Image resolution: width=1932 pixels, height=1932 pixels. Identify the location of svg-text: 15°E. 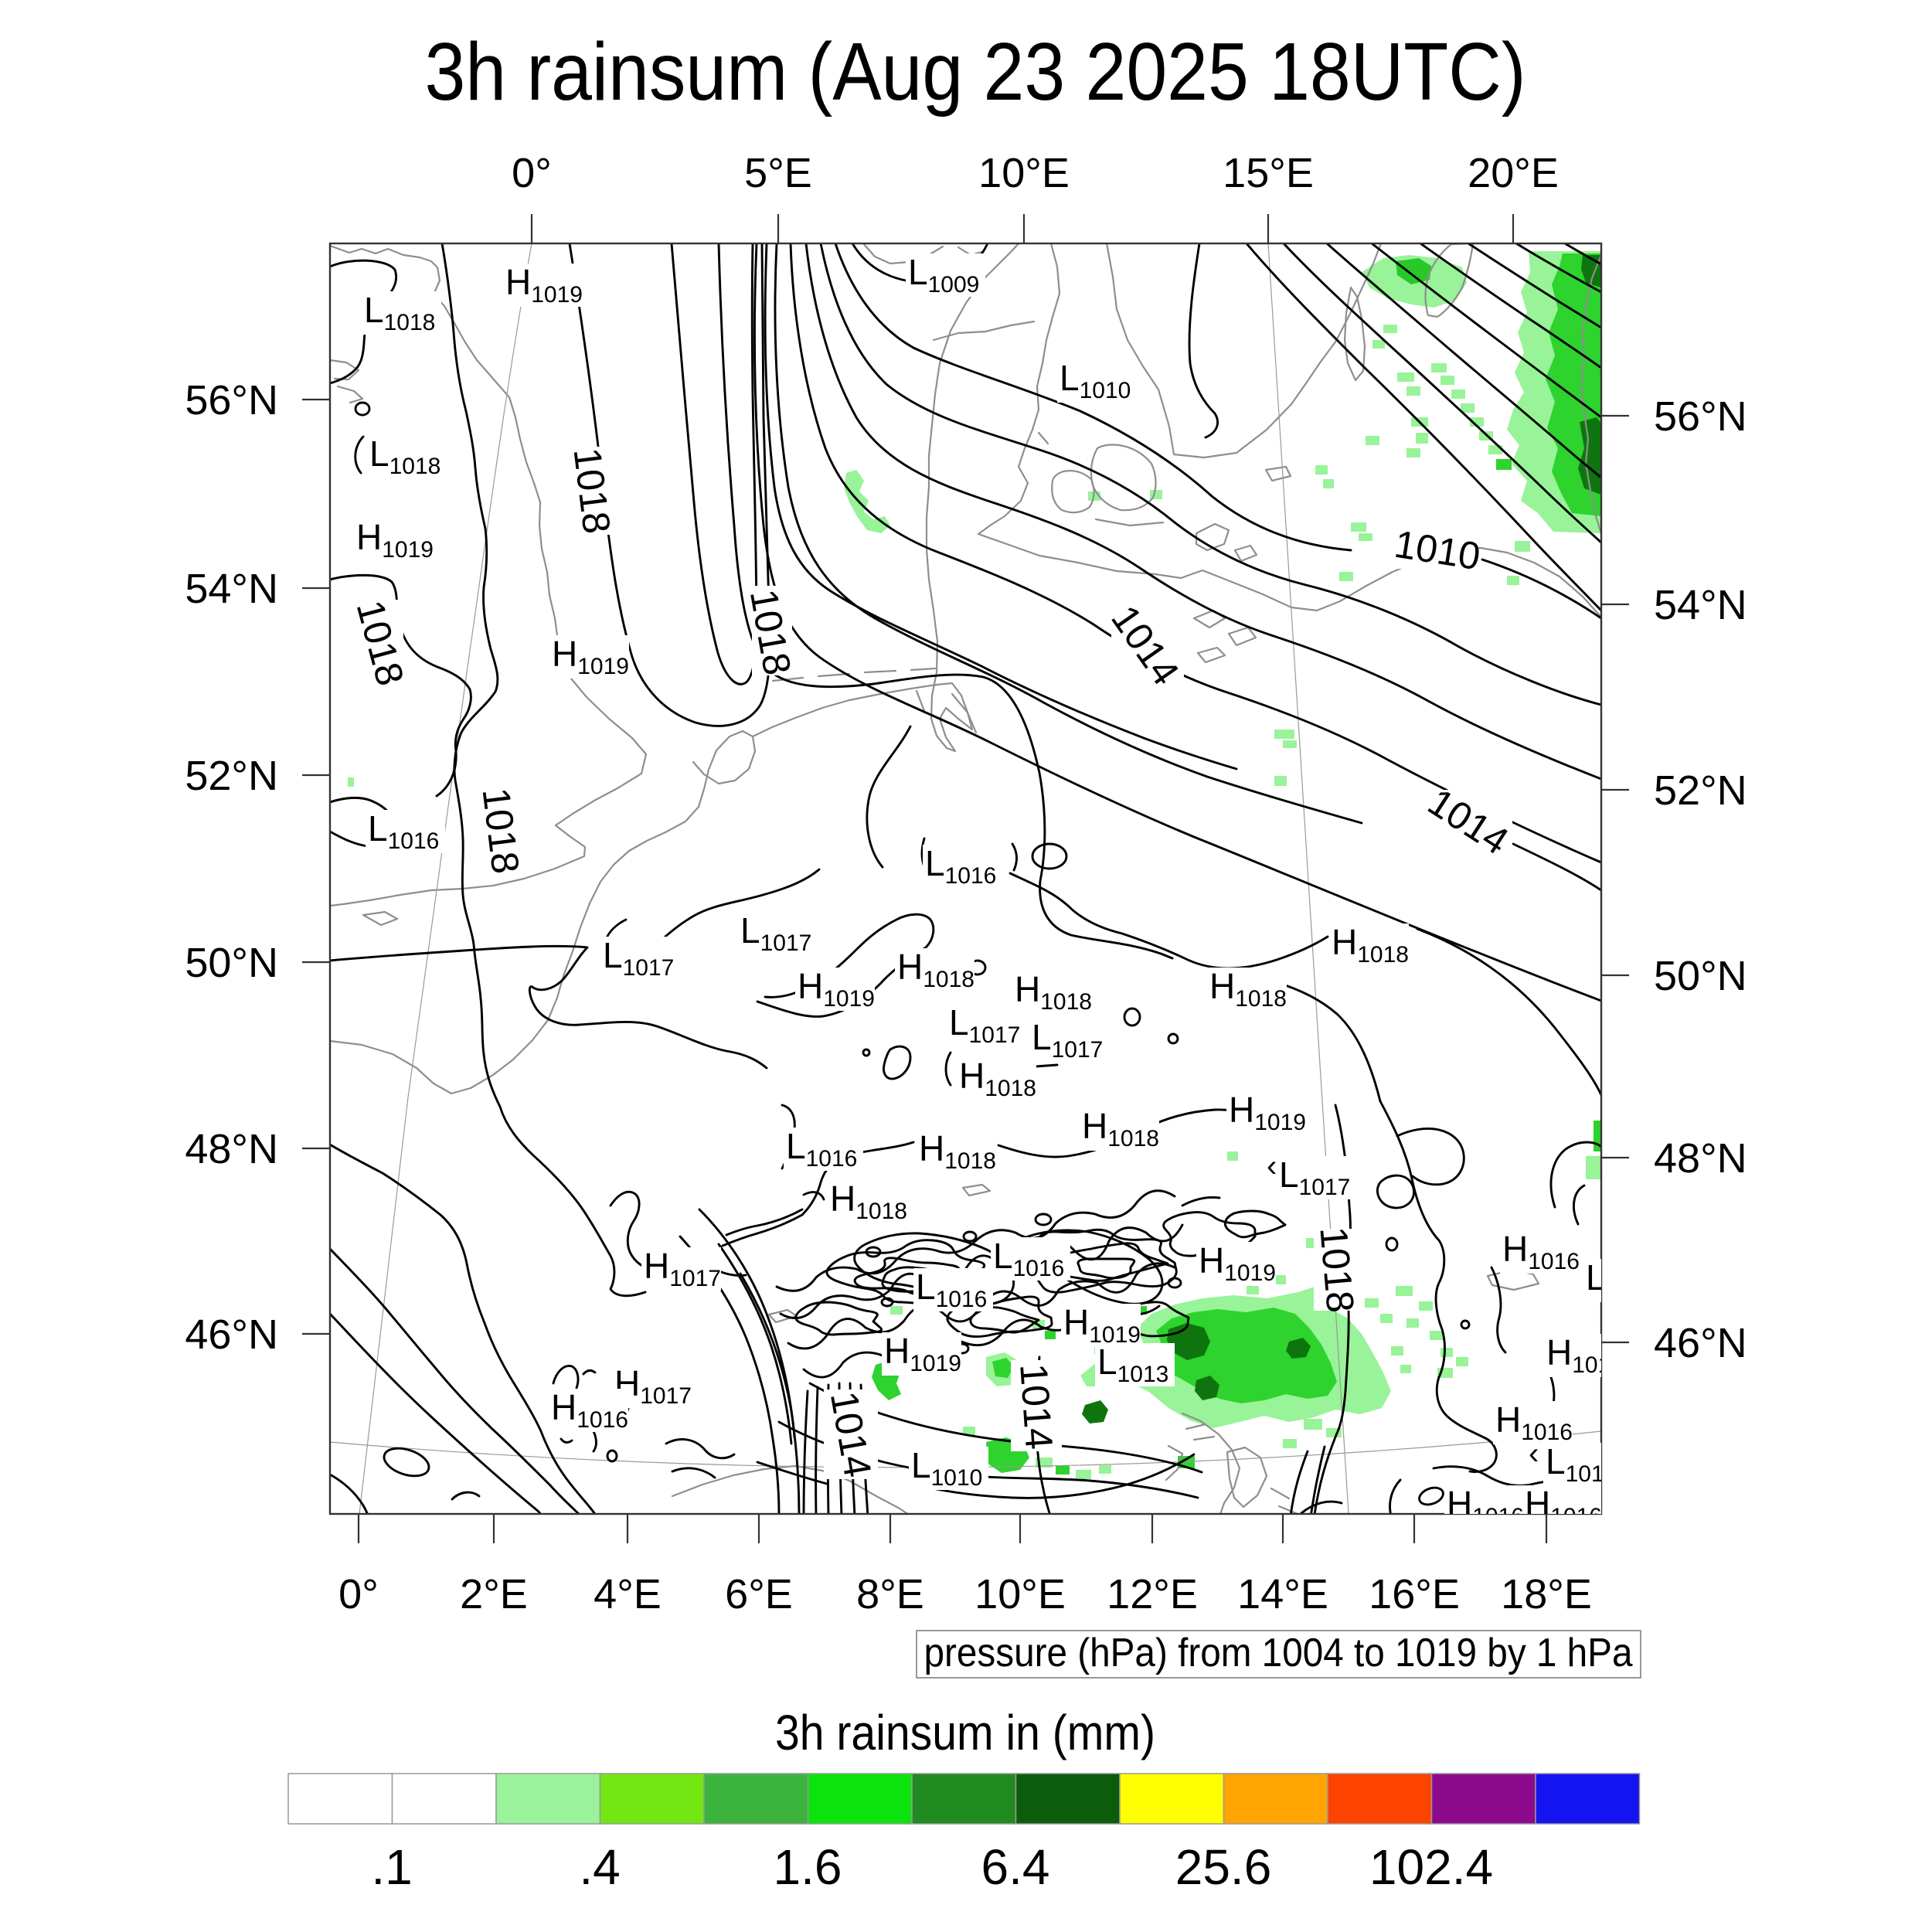
(1269, 173).